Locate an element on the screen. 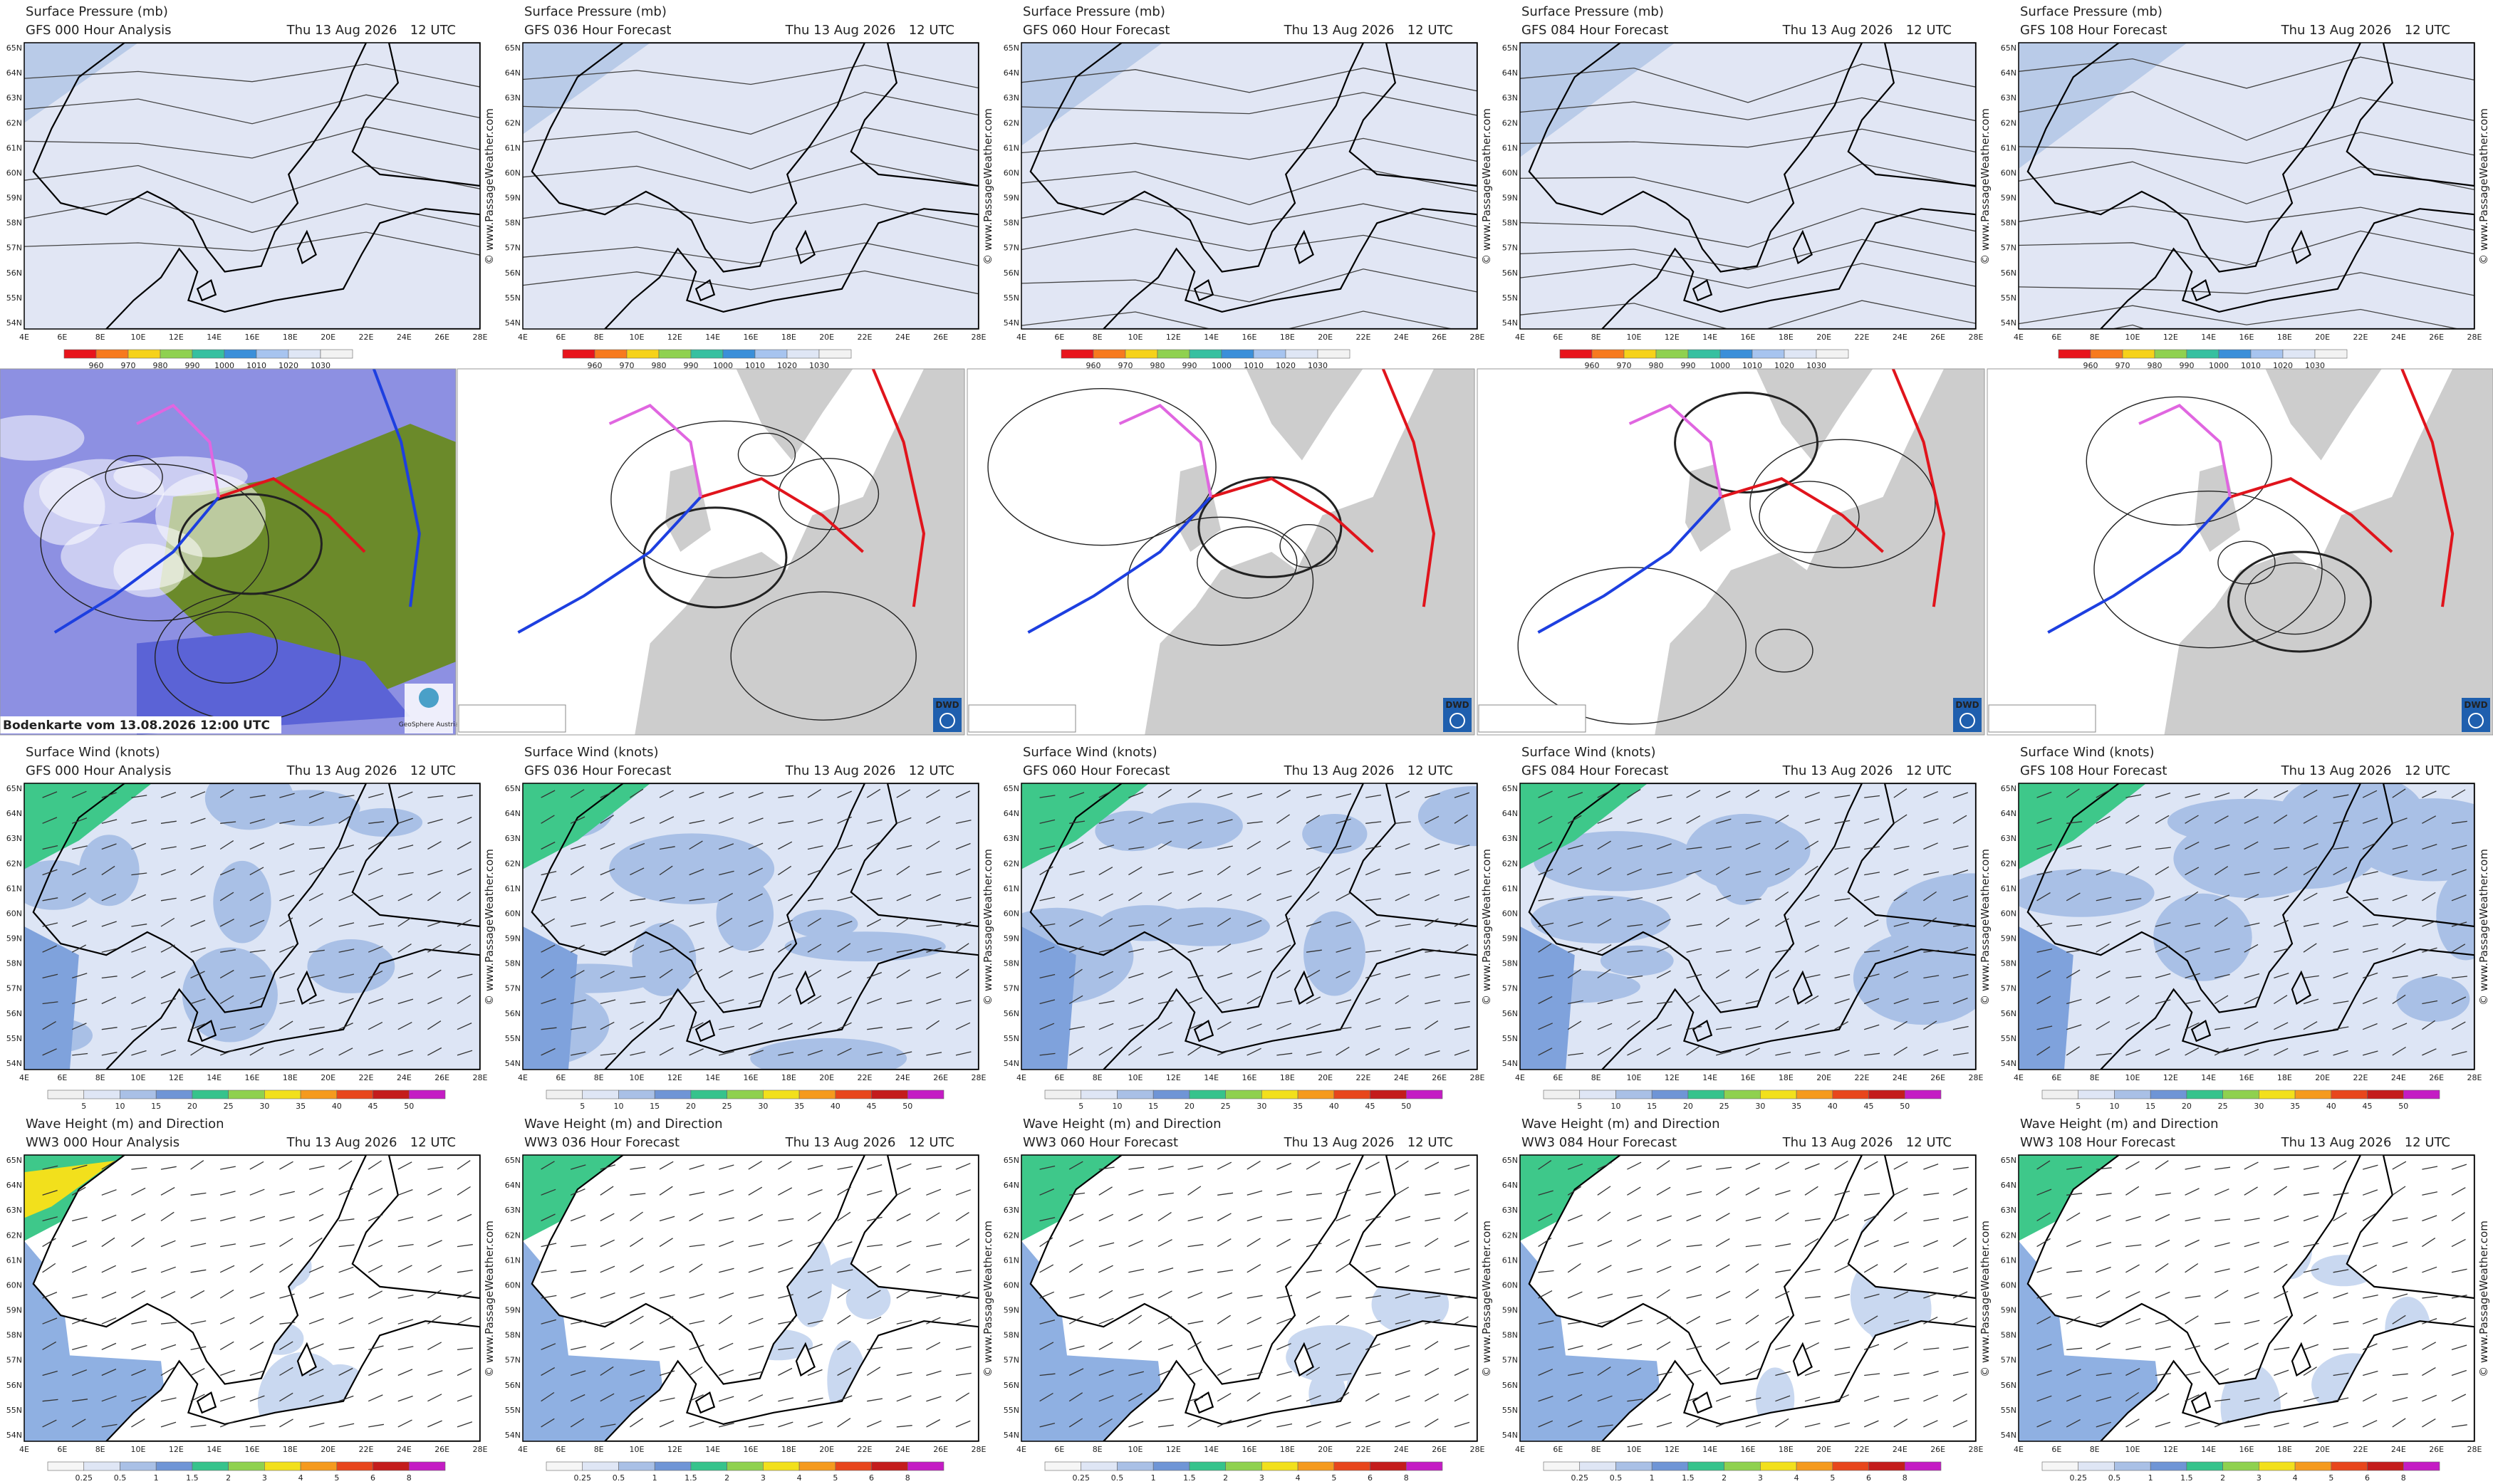 Image resolution: width=2493 pixels, height=1484 pixels. lon-label: 20E is located at coordinates (2322, 1077).